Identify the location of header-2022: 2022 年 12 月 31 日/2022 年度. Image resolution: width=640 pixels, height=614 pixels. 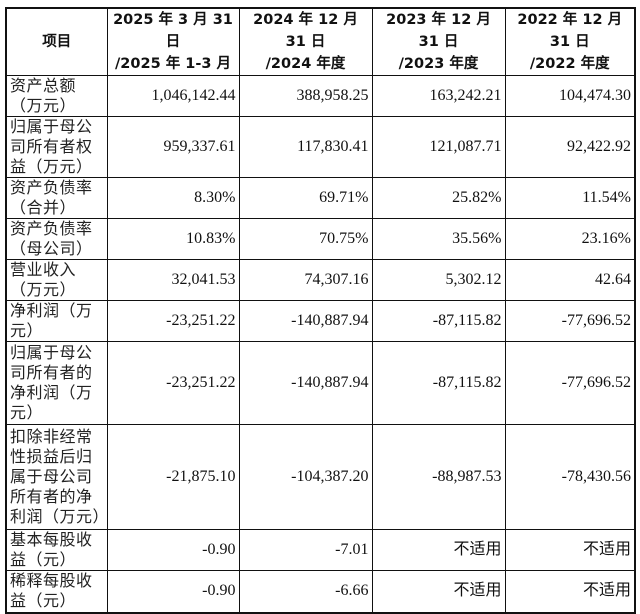
(570, 41).